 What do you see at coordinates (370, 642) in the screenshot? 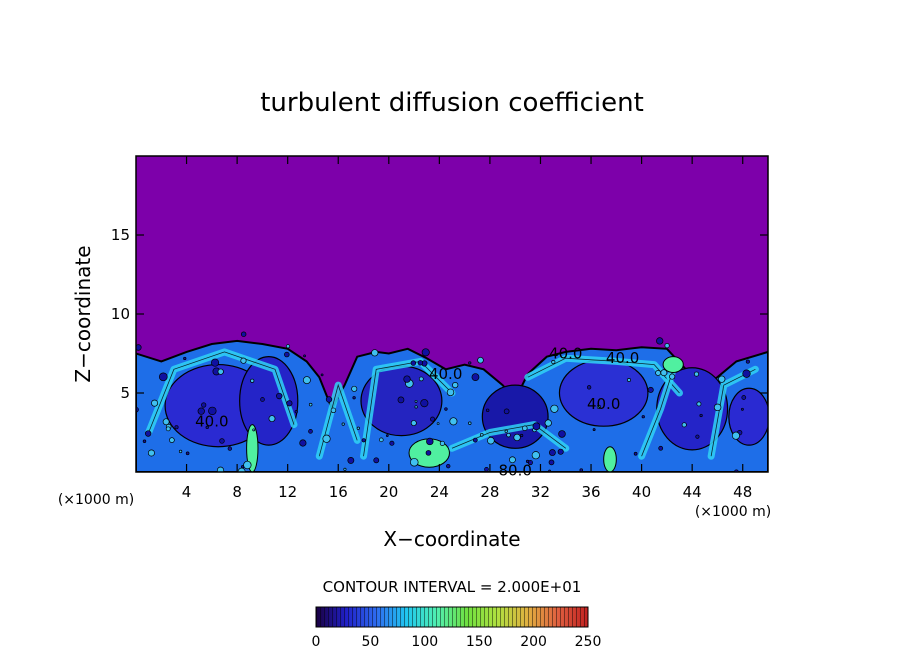
I see `colorbar-tick-label: 50` at bounding box center [370, 642].